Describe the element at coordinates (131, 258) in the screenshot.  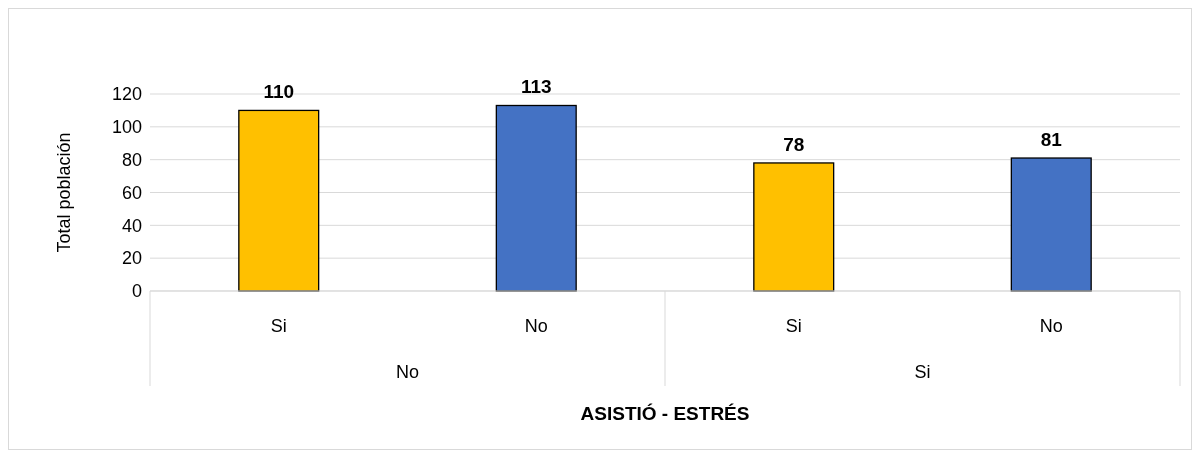
I see `y-tick-label: 20` at that location.